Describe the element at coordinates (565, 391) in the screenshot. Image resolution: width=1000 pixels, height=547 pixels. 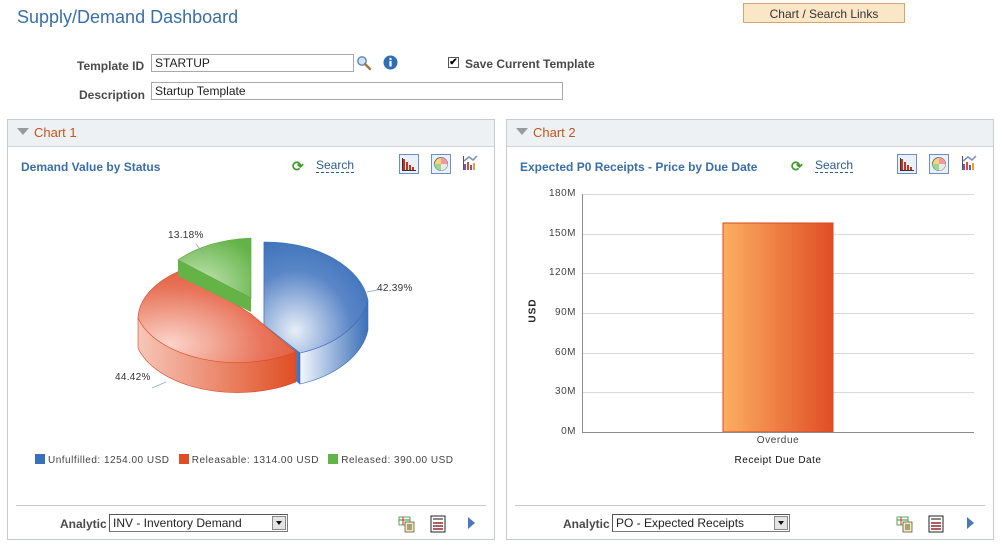
I see `y-tick: 30M` at that location.